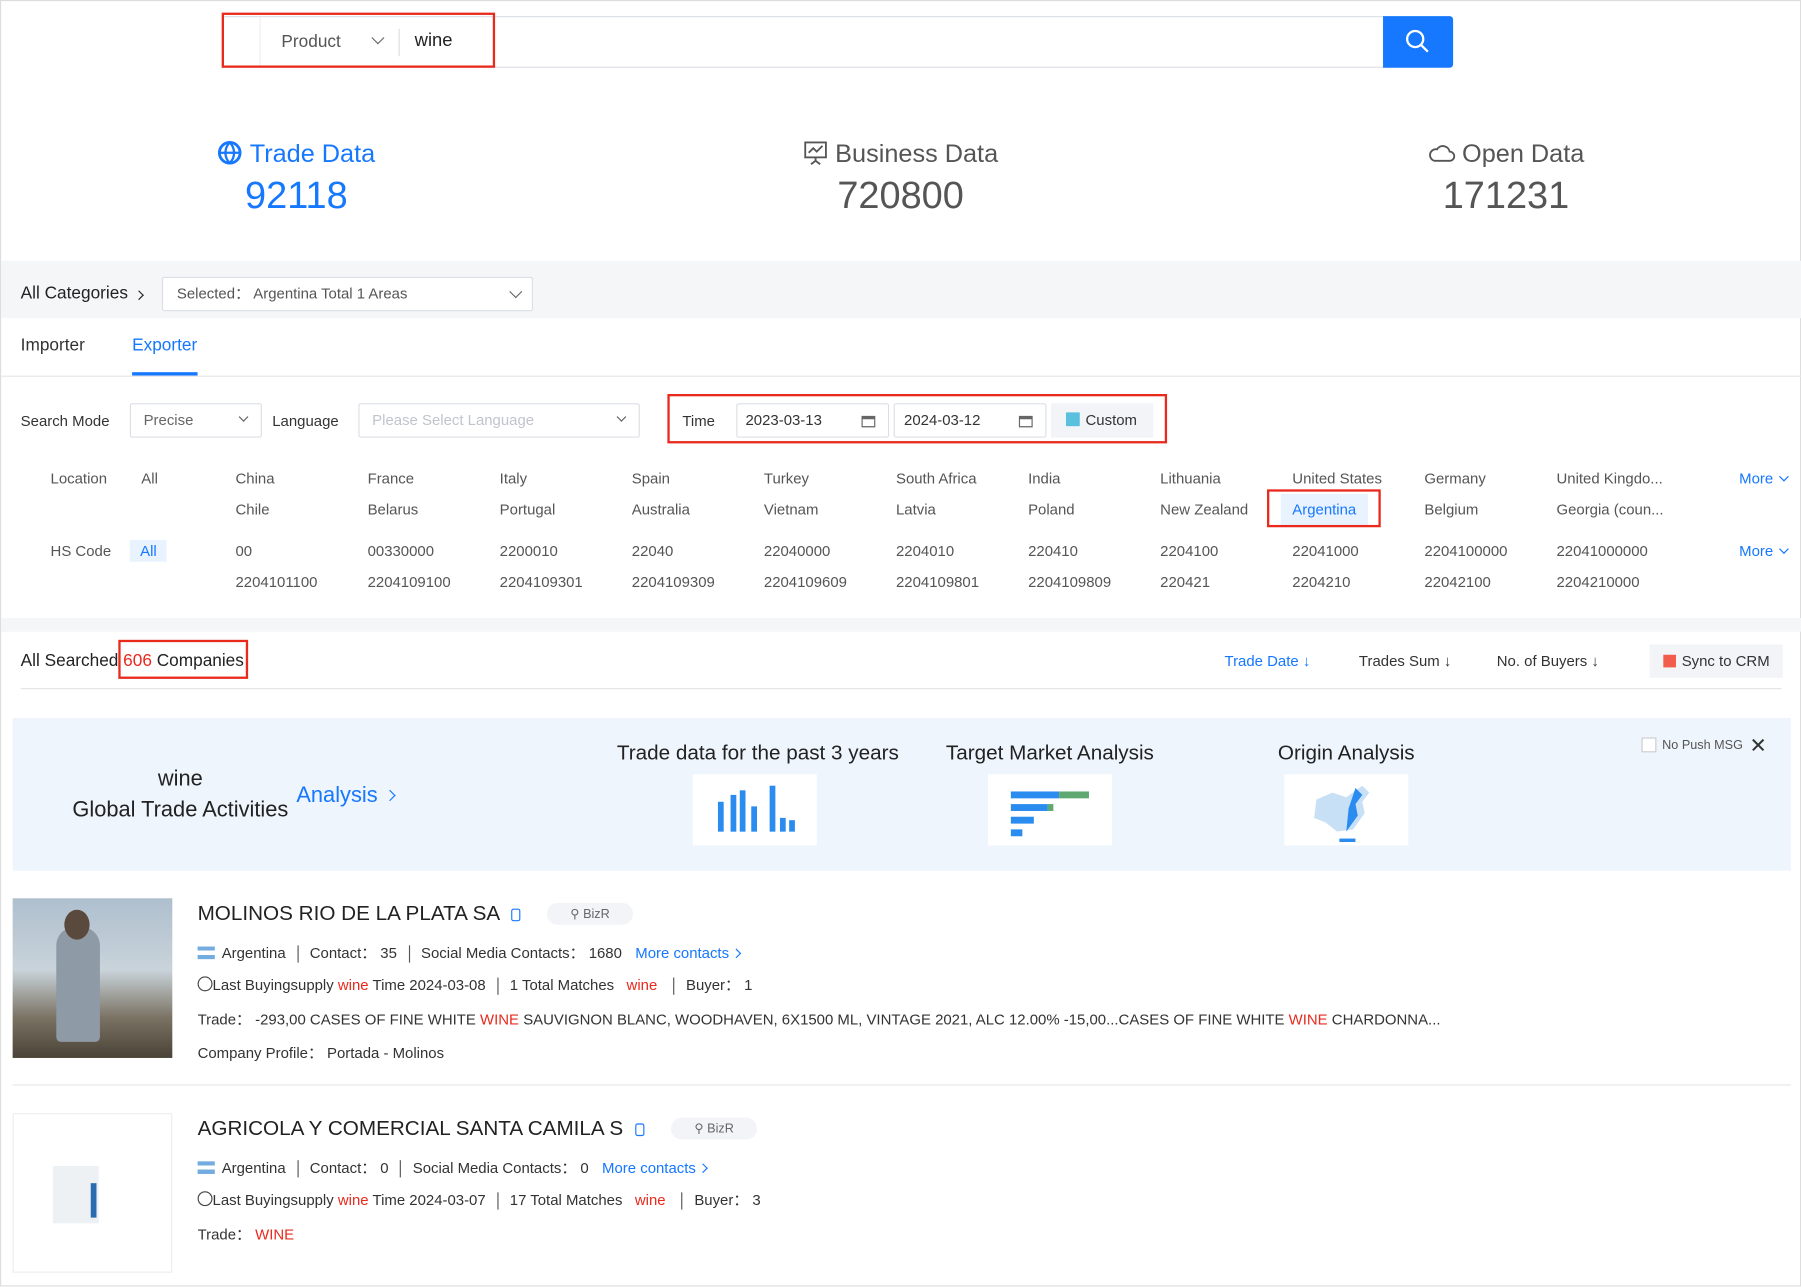 The height and width of the screenshot is (1287, 1801). I want to click on company-photo, so click(92, 978).